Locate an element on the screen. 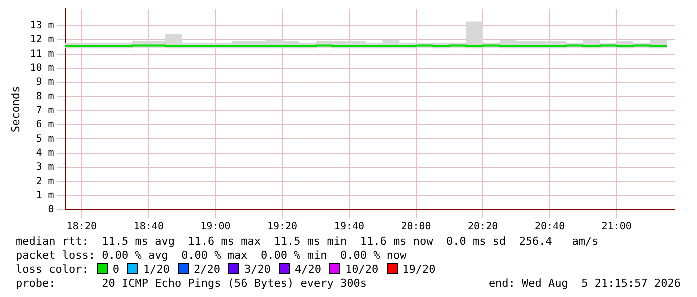 This screenshot has width=697, height=297. y-tick-label: 3 m is located at coordinates (45, 168).